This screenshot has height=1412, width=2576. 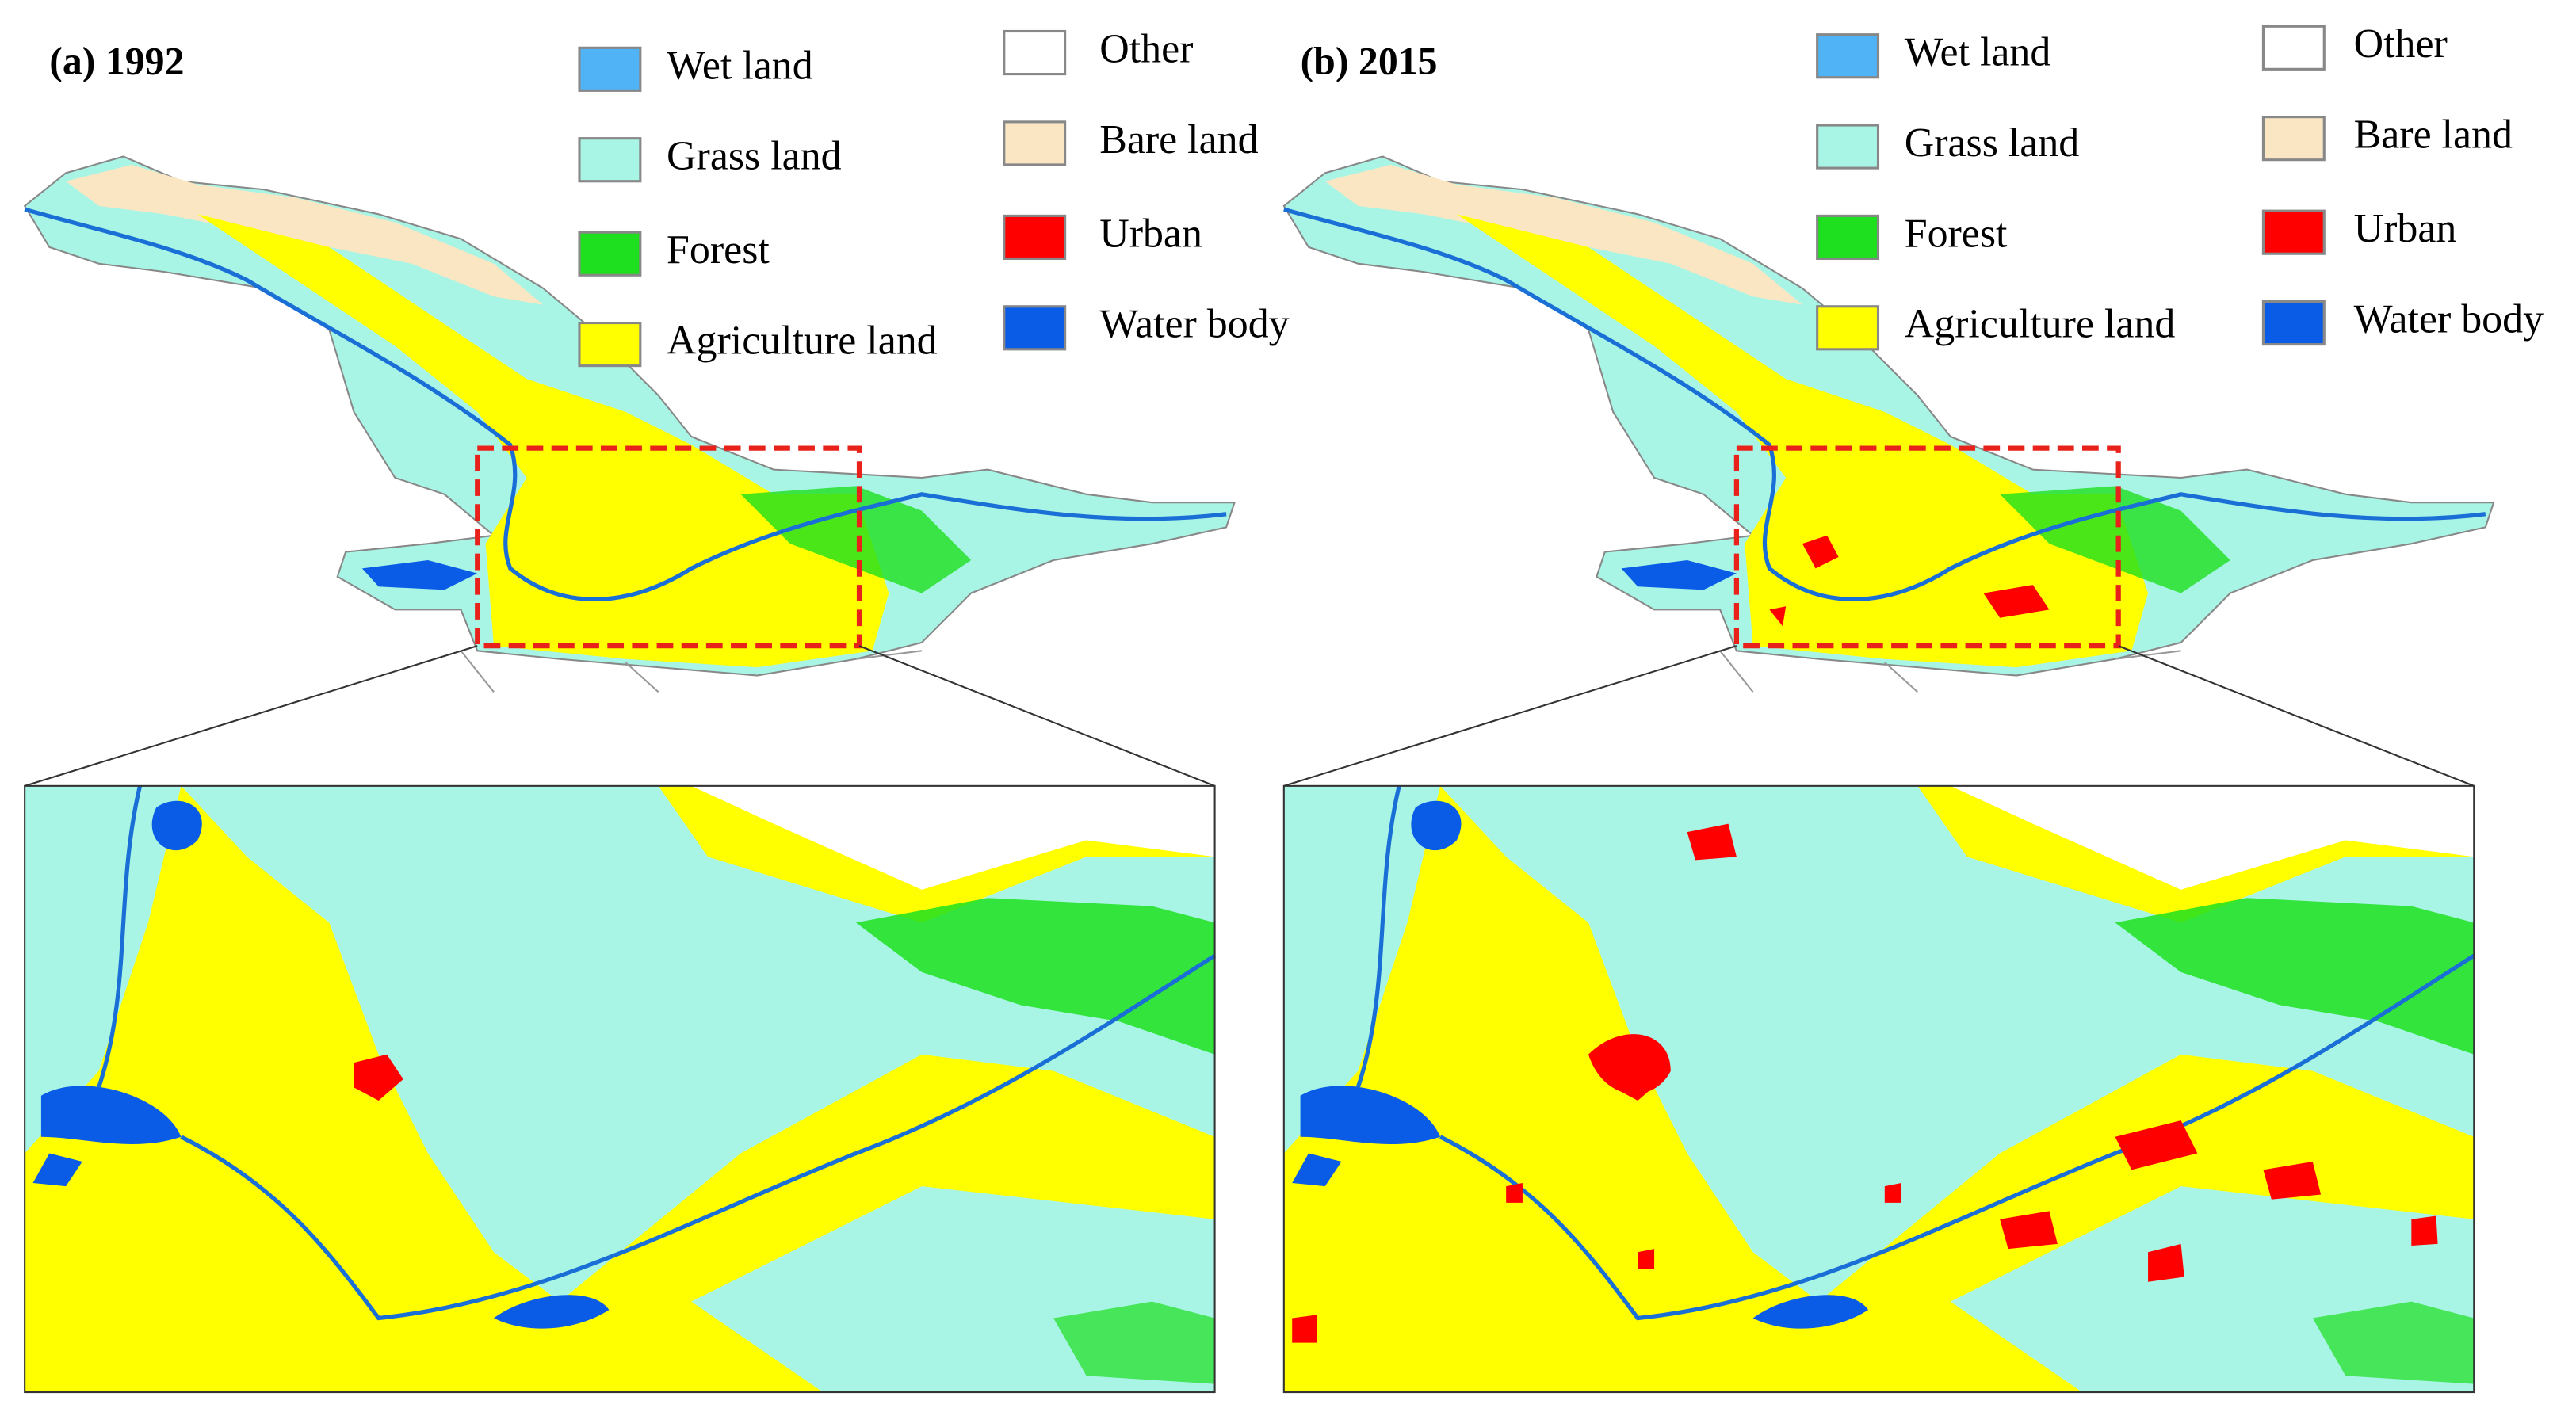 What do you see at coordinates (116, 61) in the screenshot?
I see `panel-title: (a) 1992` at bounding box center [116, 61].